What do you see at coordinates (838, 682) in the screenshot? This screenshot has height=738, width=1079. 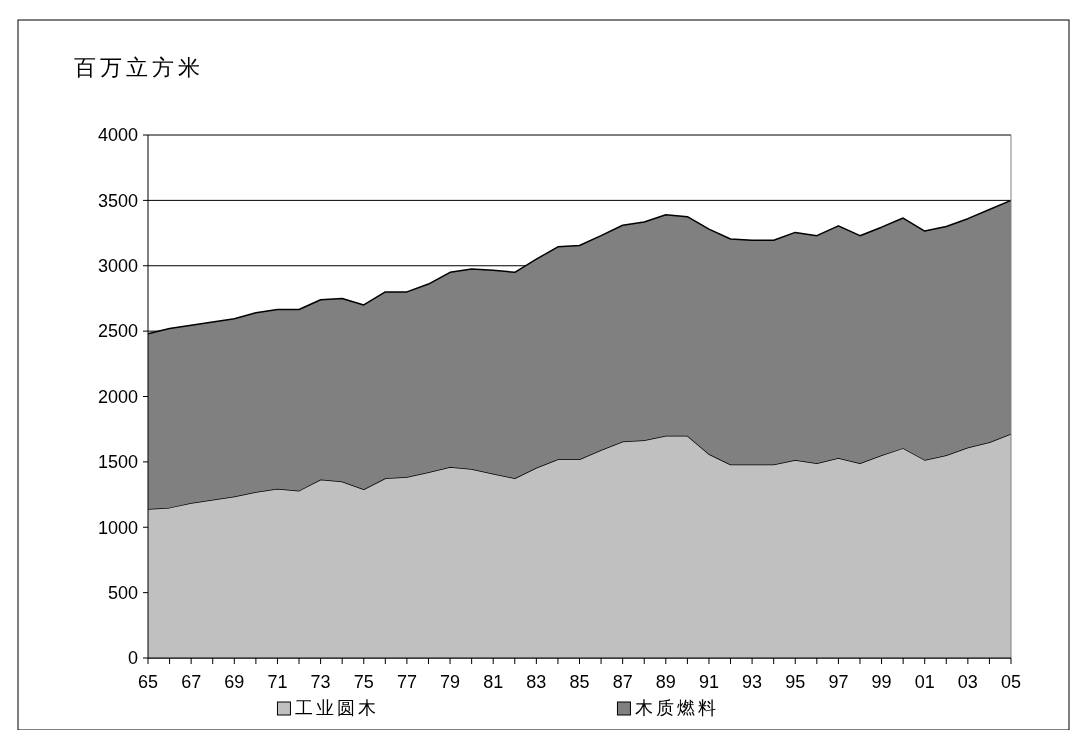 I see `x-tick-label: 97` at bounding box center [838, 682].